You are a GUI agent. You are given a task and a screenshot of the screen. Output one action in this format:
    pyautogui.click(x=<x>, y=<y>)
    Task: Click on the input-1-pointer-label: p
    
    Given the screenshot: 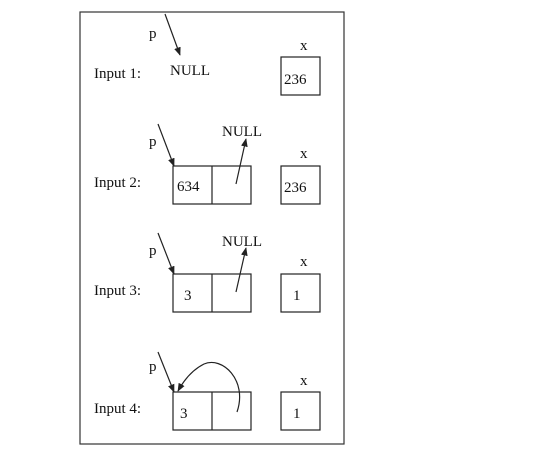 What is the action you would take?
    pyautogui.click(x=153, y=34)
    